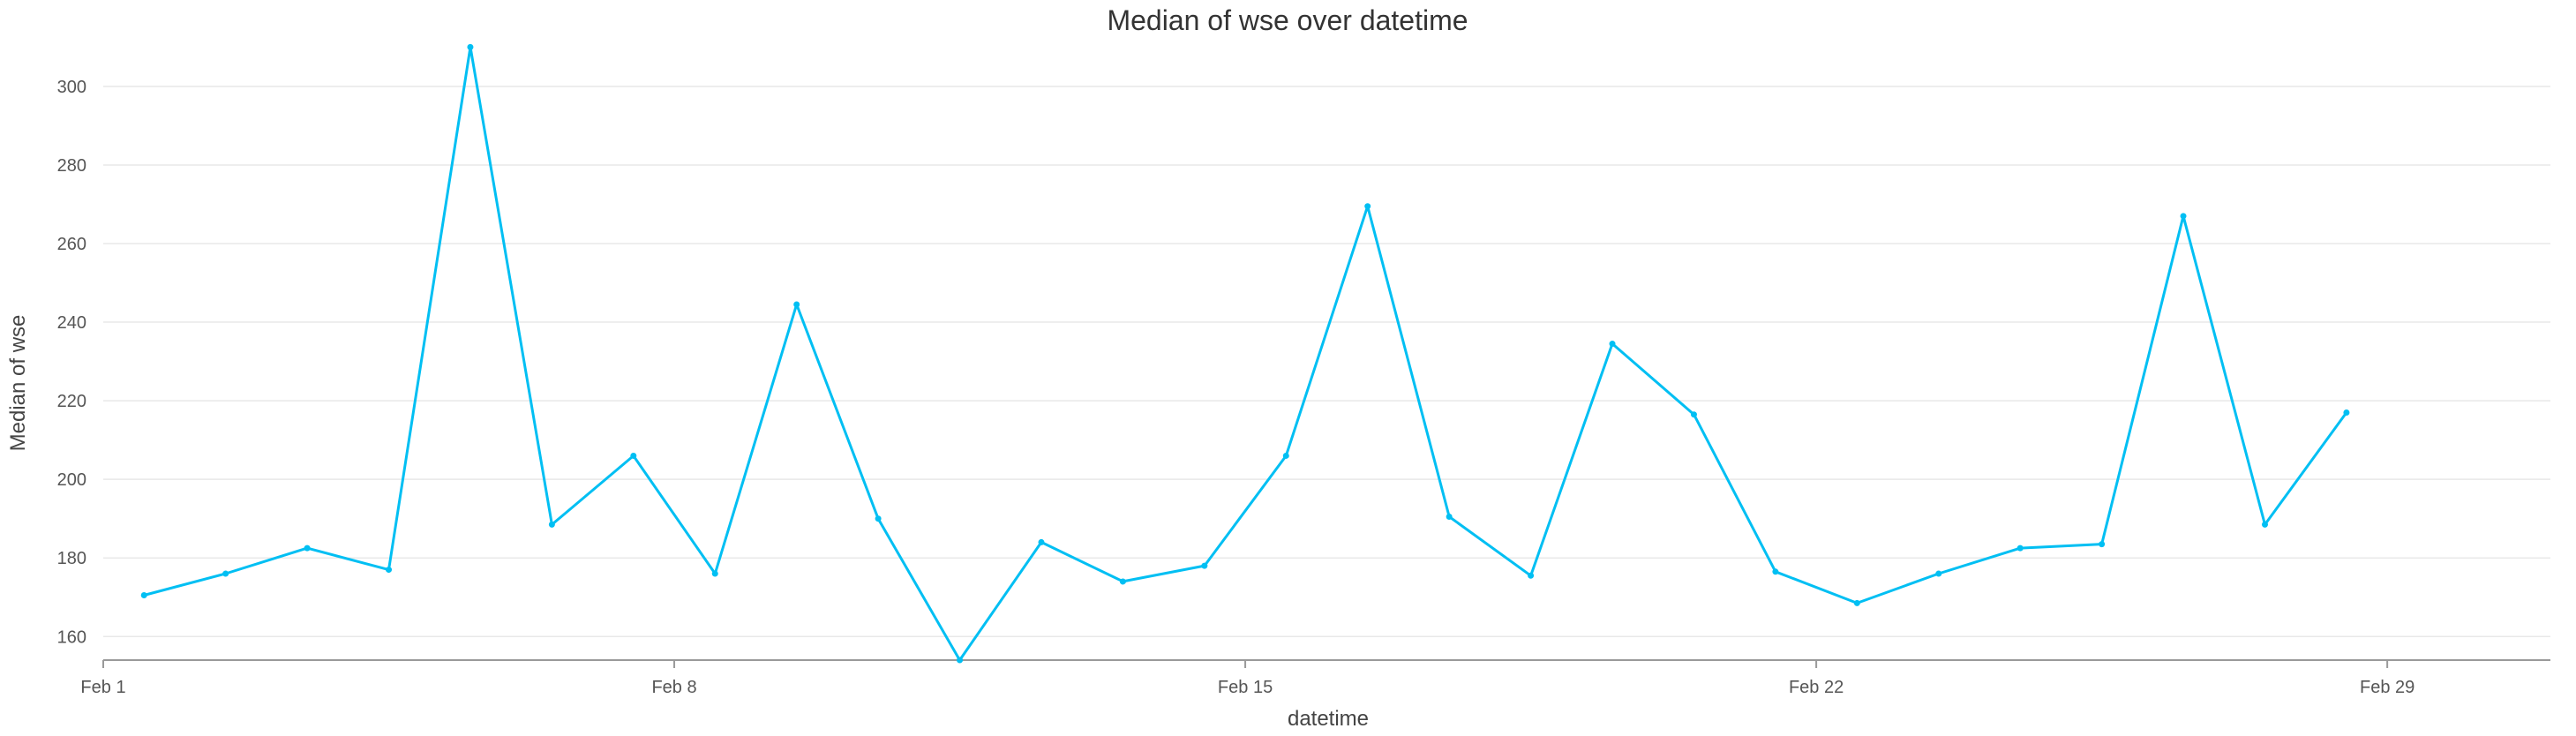  What do you see at coordinates (1287, 20) in the screenshot?
I see `chart-title: Median of wse over datetime` at bounding box center [1287, 20].